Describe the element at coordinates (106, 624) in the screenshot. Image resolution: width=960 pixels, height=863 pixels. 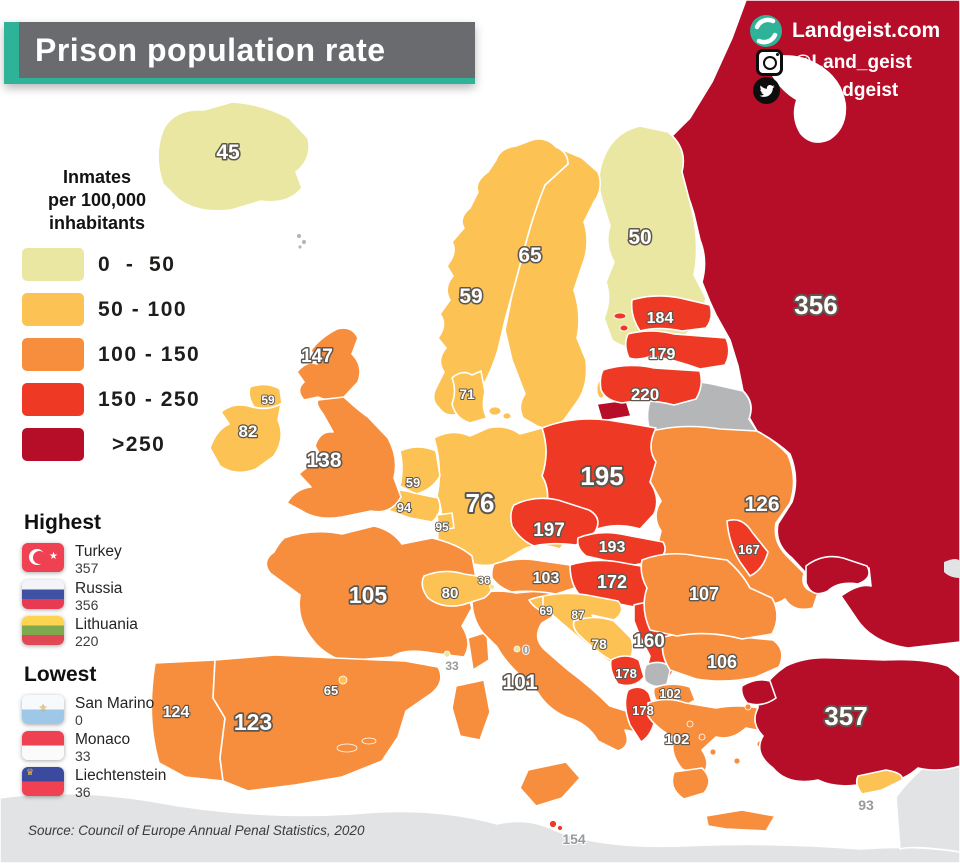
I see `country-name: Lithuania` at that location.